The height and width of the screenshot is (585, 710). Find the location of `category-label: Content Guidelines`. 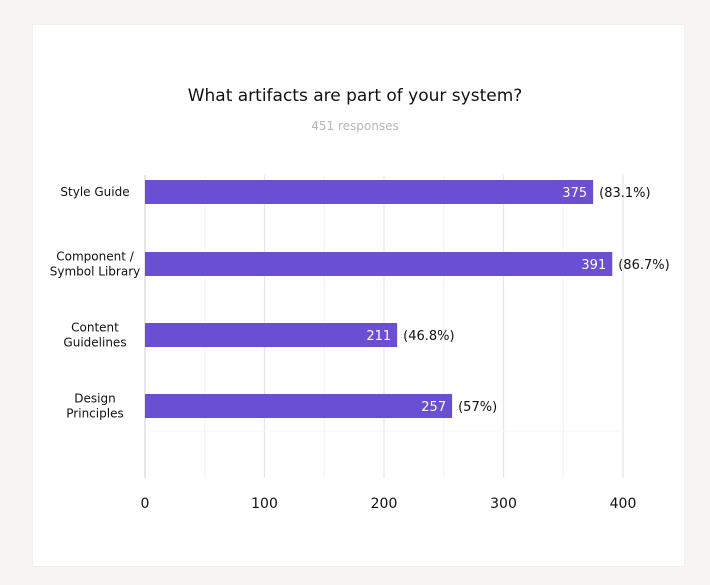

category-label: Content Guidelines is located at coordinates (94, 335).